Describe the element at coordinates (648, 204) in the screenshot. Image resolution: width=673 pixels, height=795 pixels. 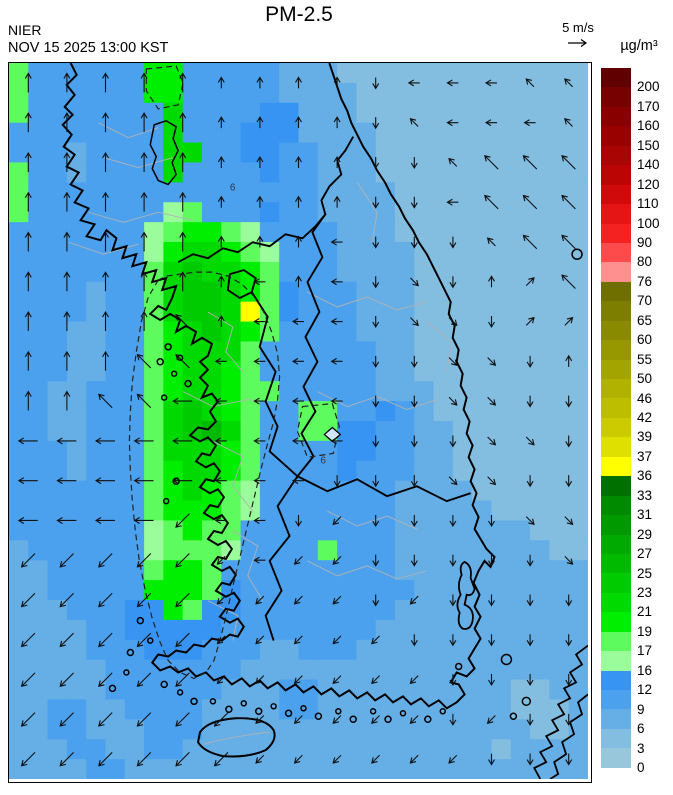
I see `colorbar-tick-label: 110` at that location.